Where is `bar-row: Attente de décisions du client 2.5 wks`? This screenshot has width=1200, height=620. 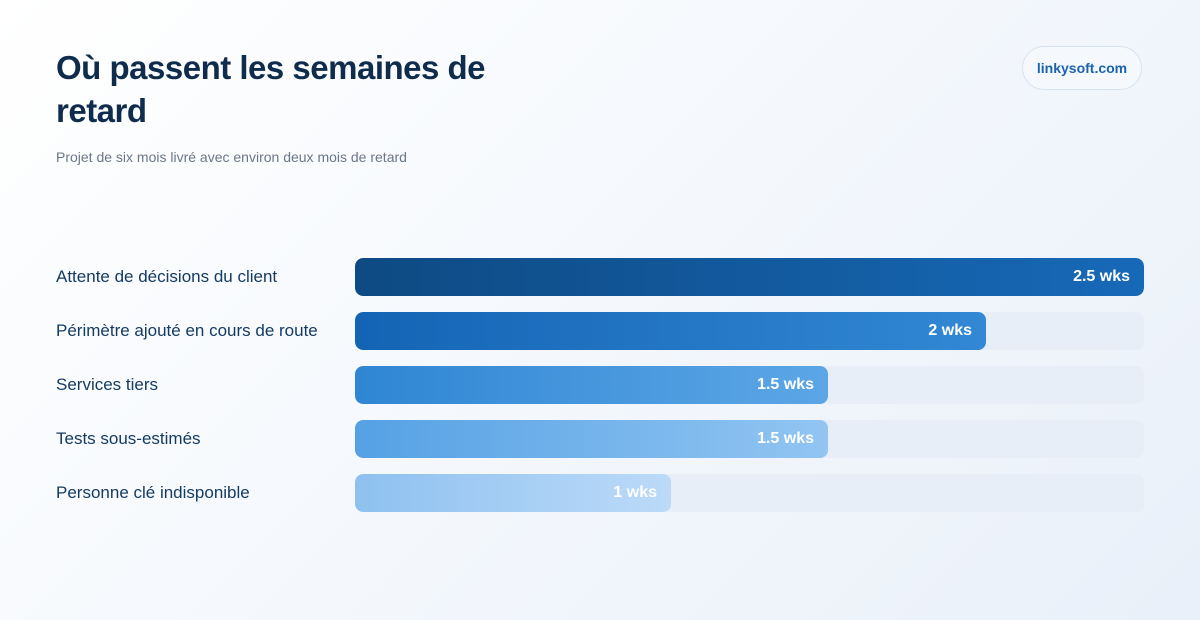 bar-row: Attente de décisions du client 2.5 wks is located at coordinates (600, 277).